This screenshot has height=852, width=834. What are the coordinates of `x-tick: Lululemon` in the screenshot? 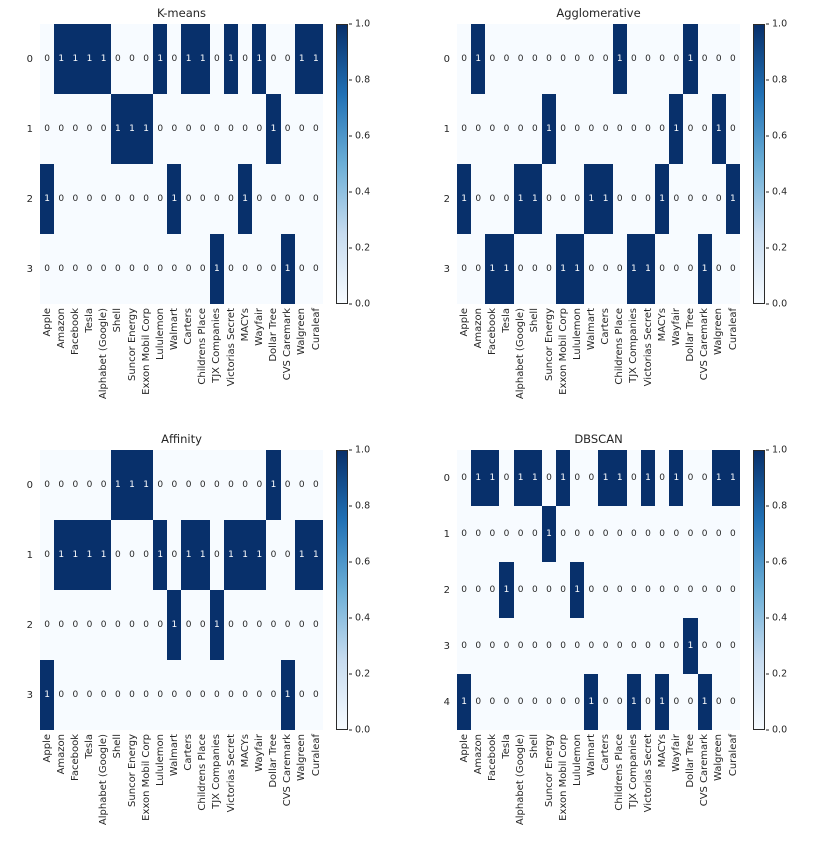 It's located at (160, 792).